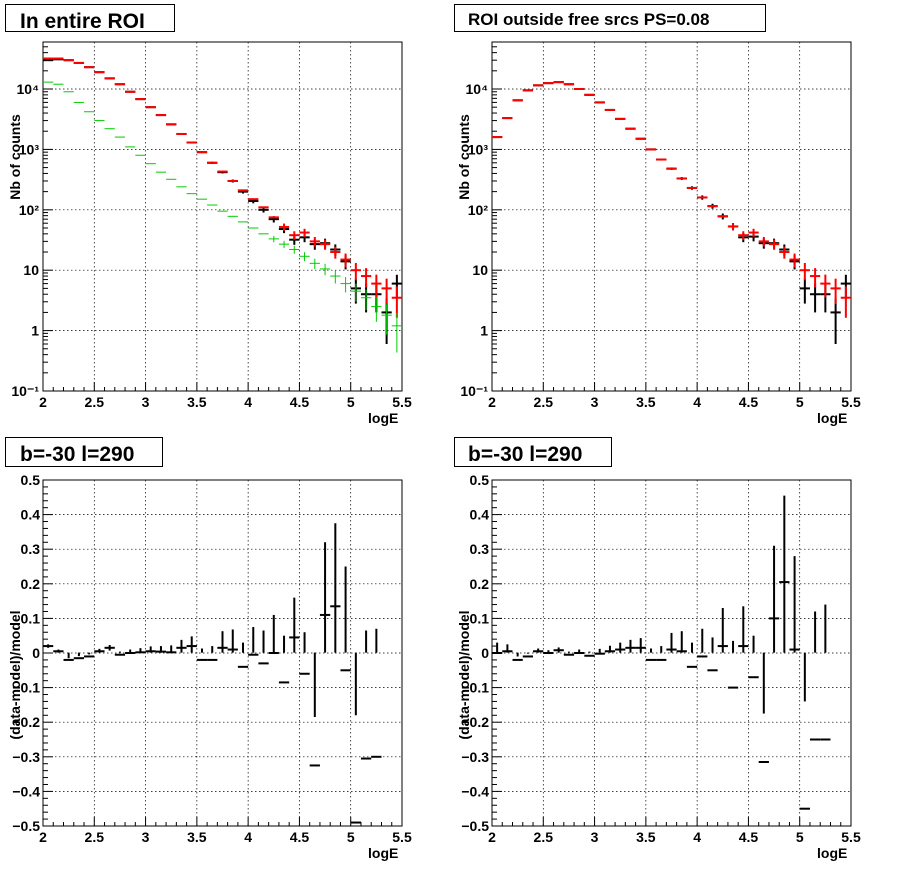 This screenshot has height=871, width=898. I want to click on panel-title-outside-free-srcs: ROI outside free srcs PS=0.08, so click(610, 18).